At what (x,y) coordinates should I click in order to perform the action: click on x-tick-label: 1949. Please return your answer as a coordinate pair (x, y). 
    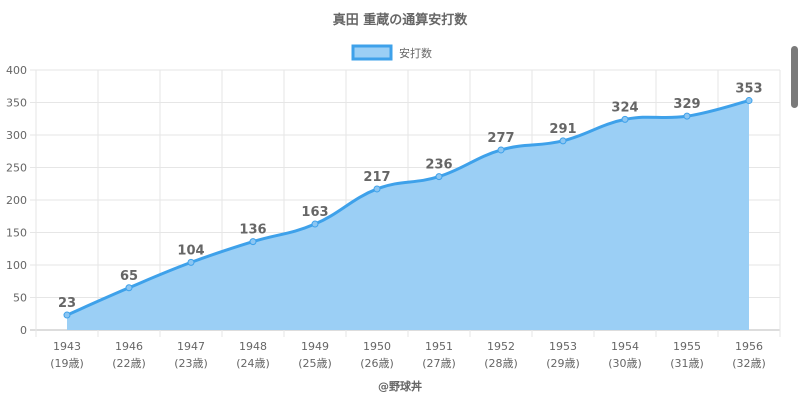
    Looking at the image, I should click on (315, 346).